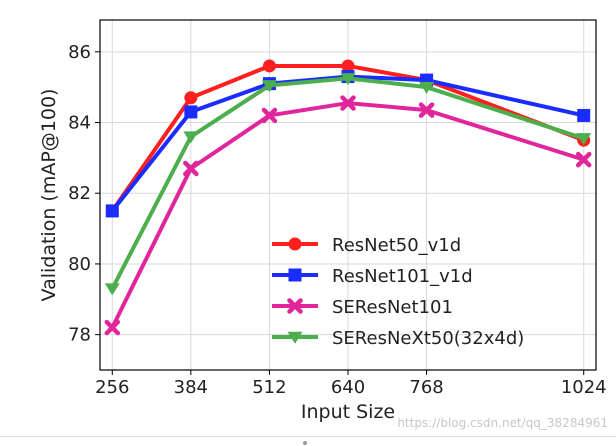 This screenshot has height=446, width=616. Describe the element at coordinates (348, 387) in the screenshot. I see `x-tick-label: 640` at that location.